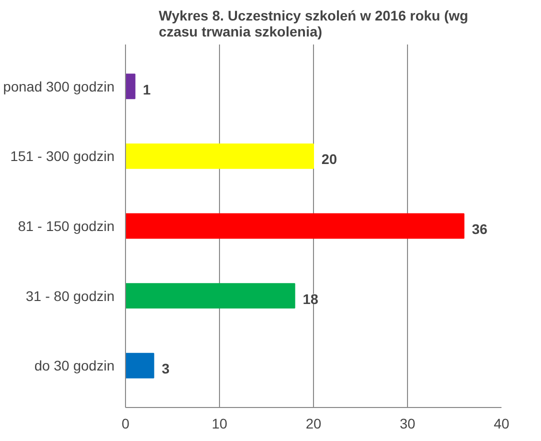 This screenshot has height=441, width=541. I want to click on x-tick-label: 0, so click(126, 424).